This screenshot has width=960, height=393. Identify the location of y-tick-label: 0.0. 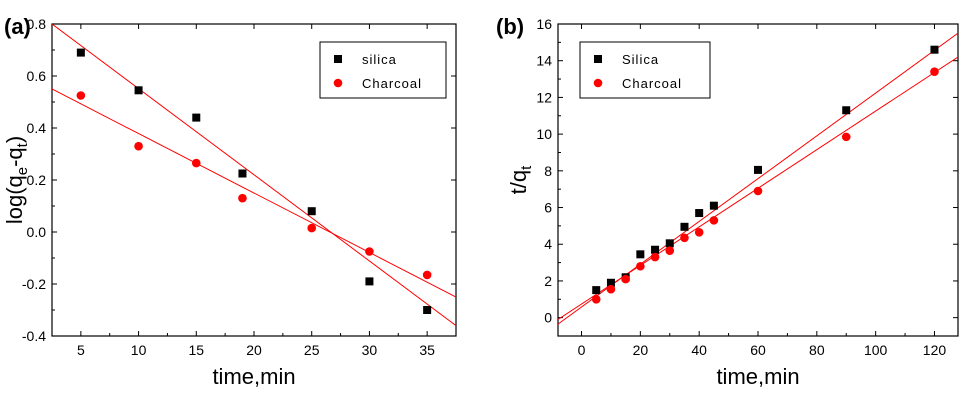
(37, 232).